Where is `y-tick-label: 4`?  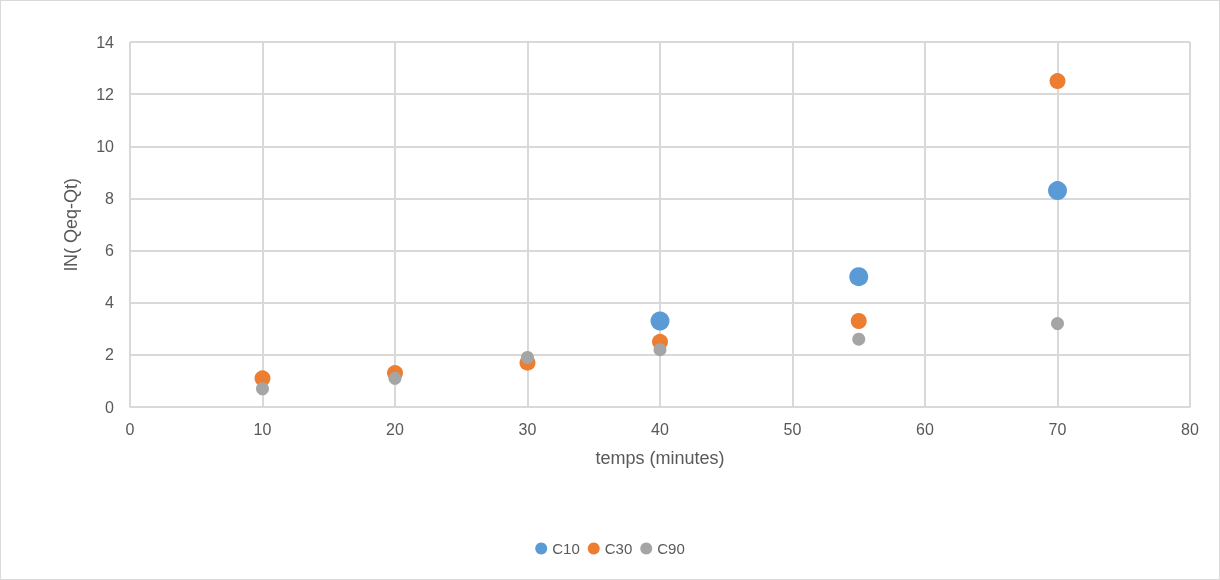 y-tick-label: 4 is located at coordinates (110, 303).